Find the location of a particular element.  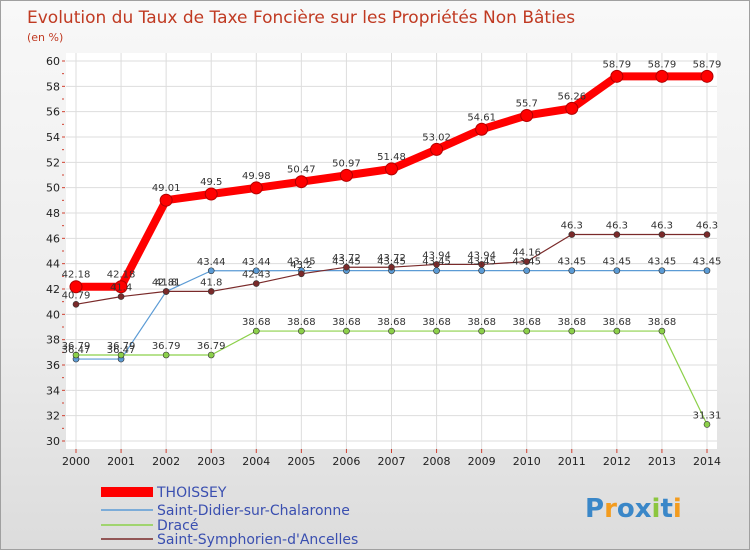

x-tick-label: 2008 is located at coordinates (437, 461).